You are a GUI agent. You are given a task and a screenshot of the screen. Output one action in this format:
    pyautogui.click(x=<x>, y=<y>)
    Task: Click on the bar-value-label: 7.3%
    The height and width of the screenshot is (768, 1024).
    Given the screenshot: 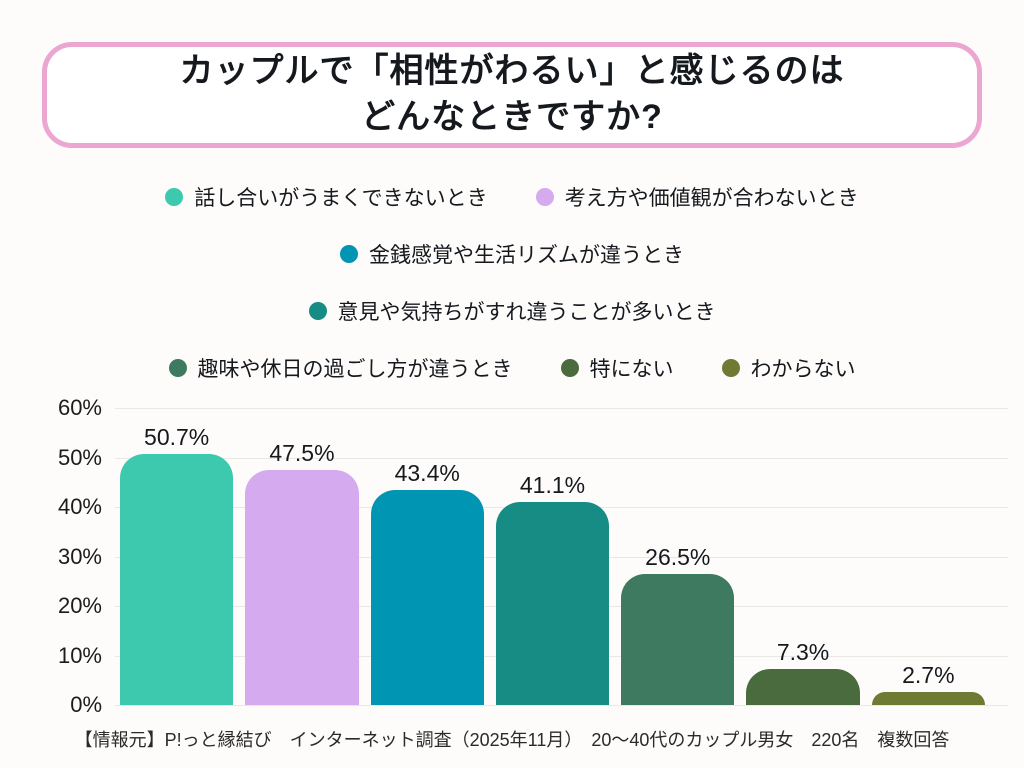 What is the action you would take?
    pyautogui.click(x=803, y=652)
    